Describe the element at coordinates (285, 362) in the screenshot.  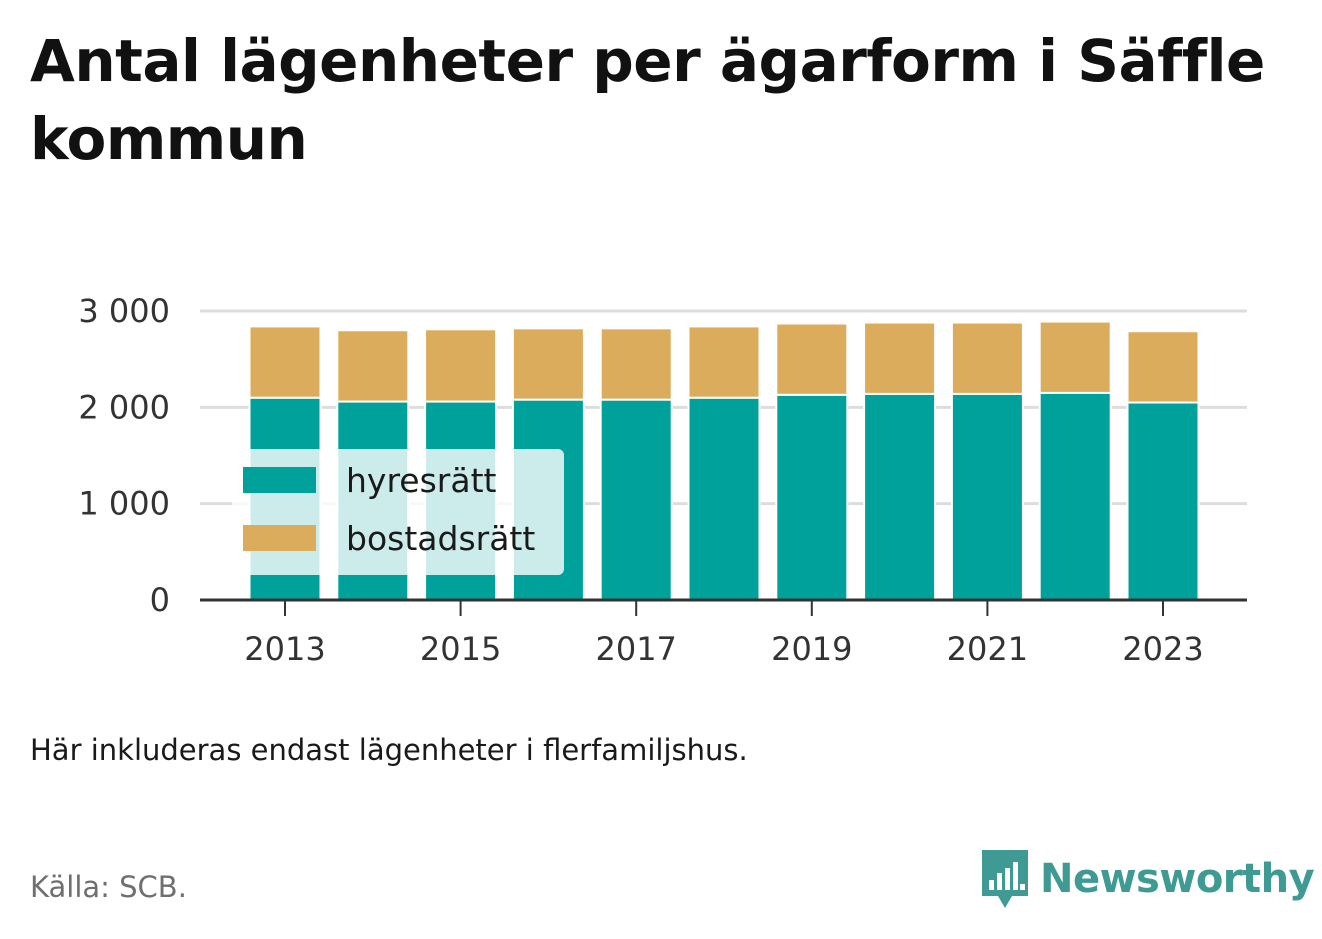
I see `bar-bostadsrätt-2013` at that location.